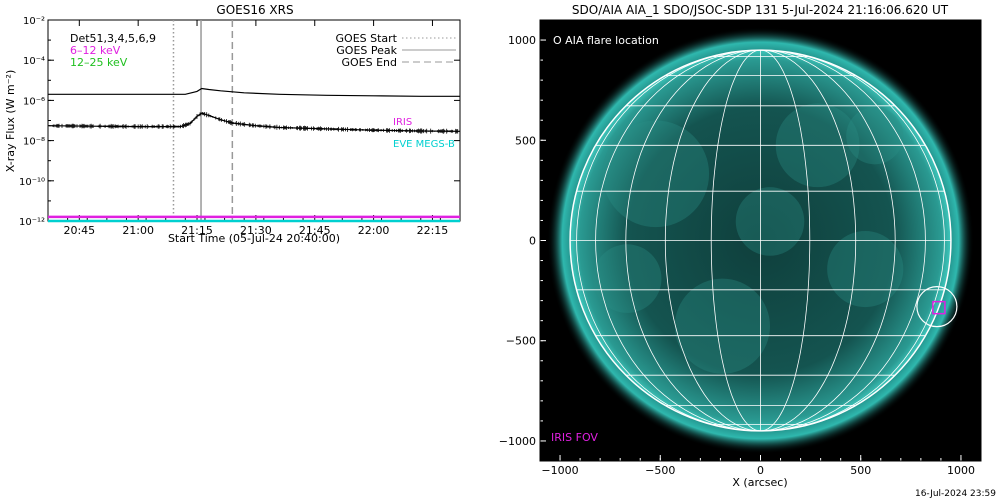  I want to click on goes-x-axis-label: Start Time (05-Jul-24 20:40:00), so click(254, 238).